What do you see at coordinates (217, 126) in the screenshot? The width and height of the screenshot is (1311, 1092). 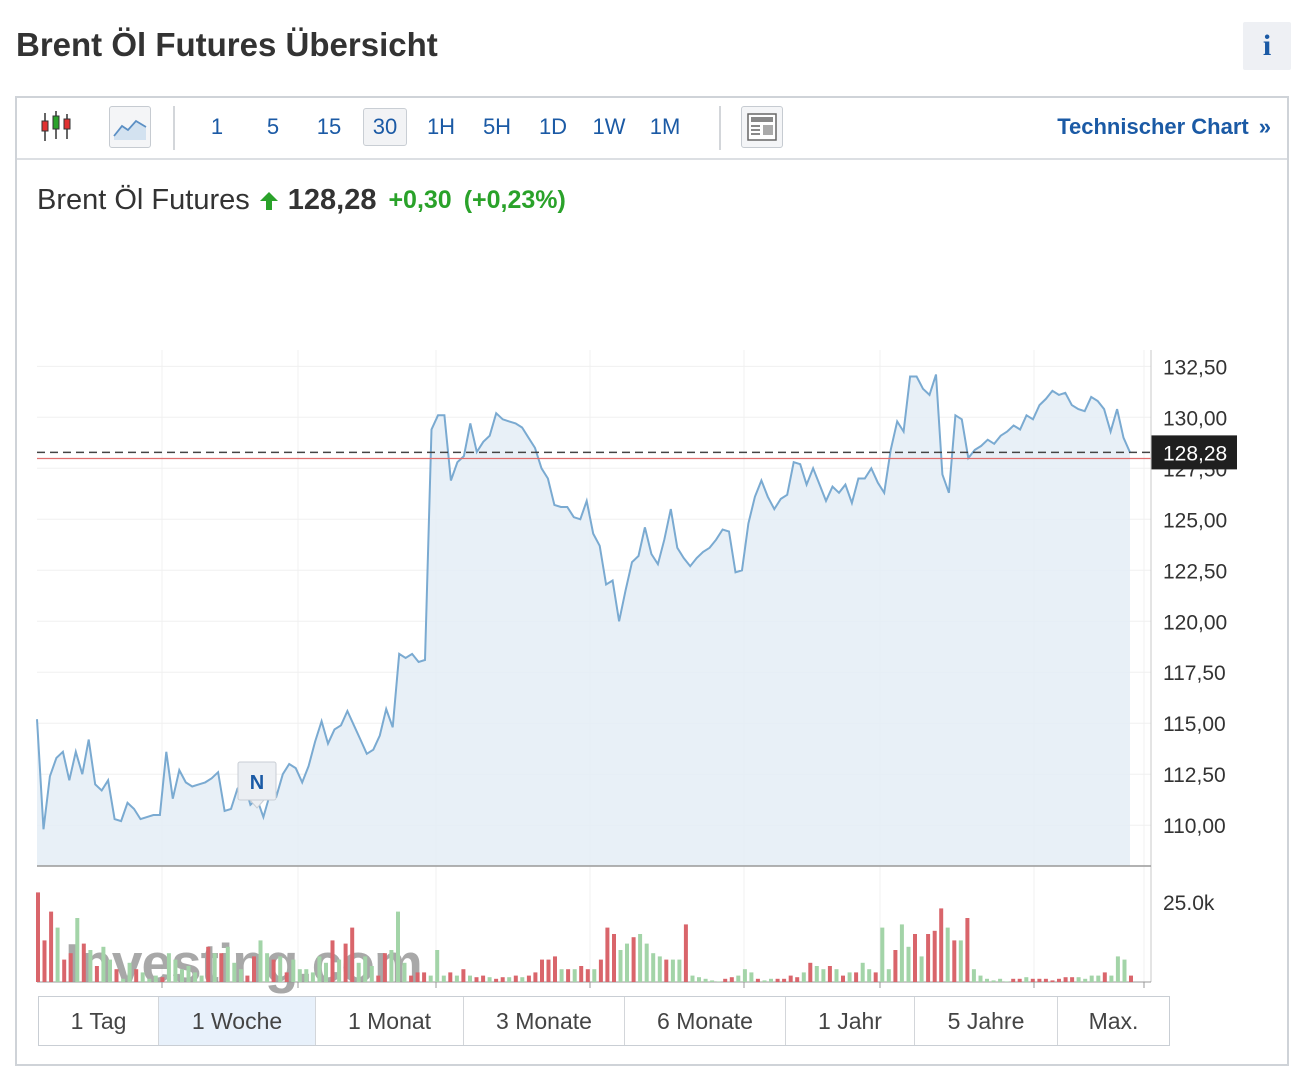 I see `interval-1: 1` at bounding box center [217, 126].